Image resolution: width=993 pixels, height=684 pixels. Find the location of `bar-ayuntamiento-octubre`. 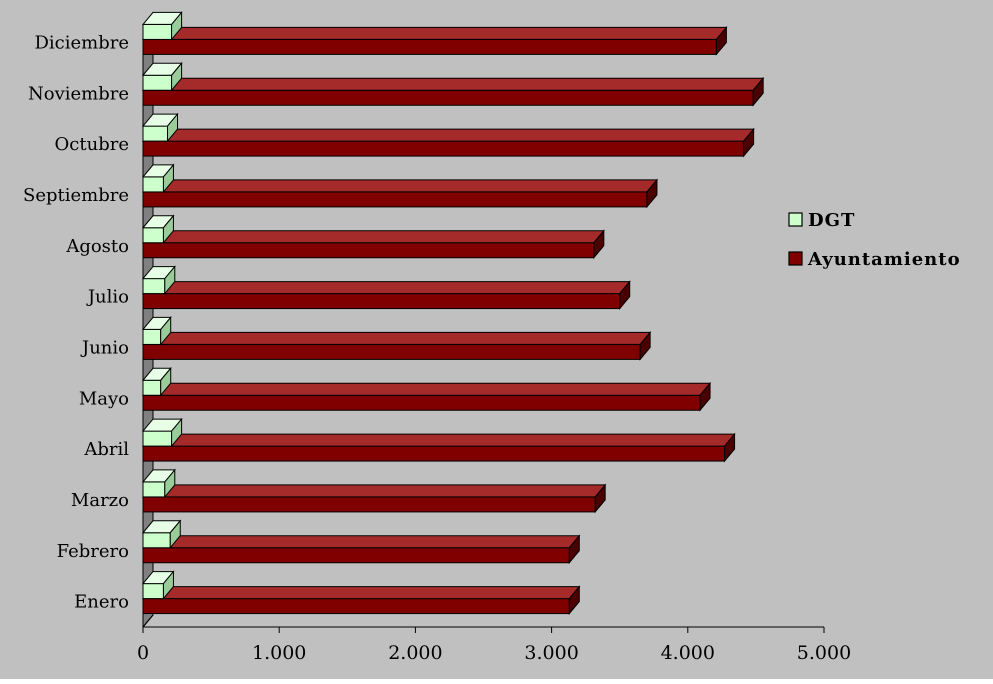

bar-ayuntamiento-octubre is located at coordinates (448, 142).